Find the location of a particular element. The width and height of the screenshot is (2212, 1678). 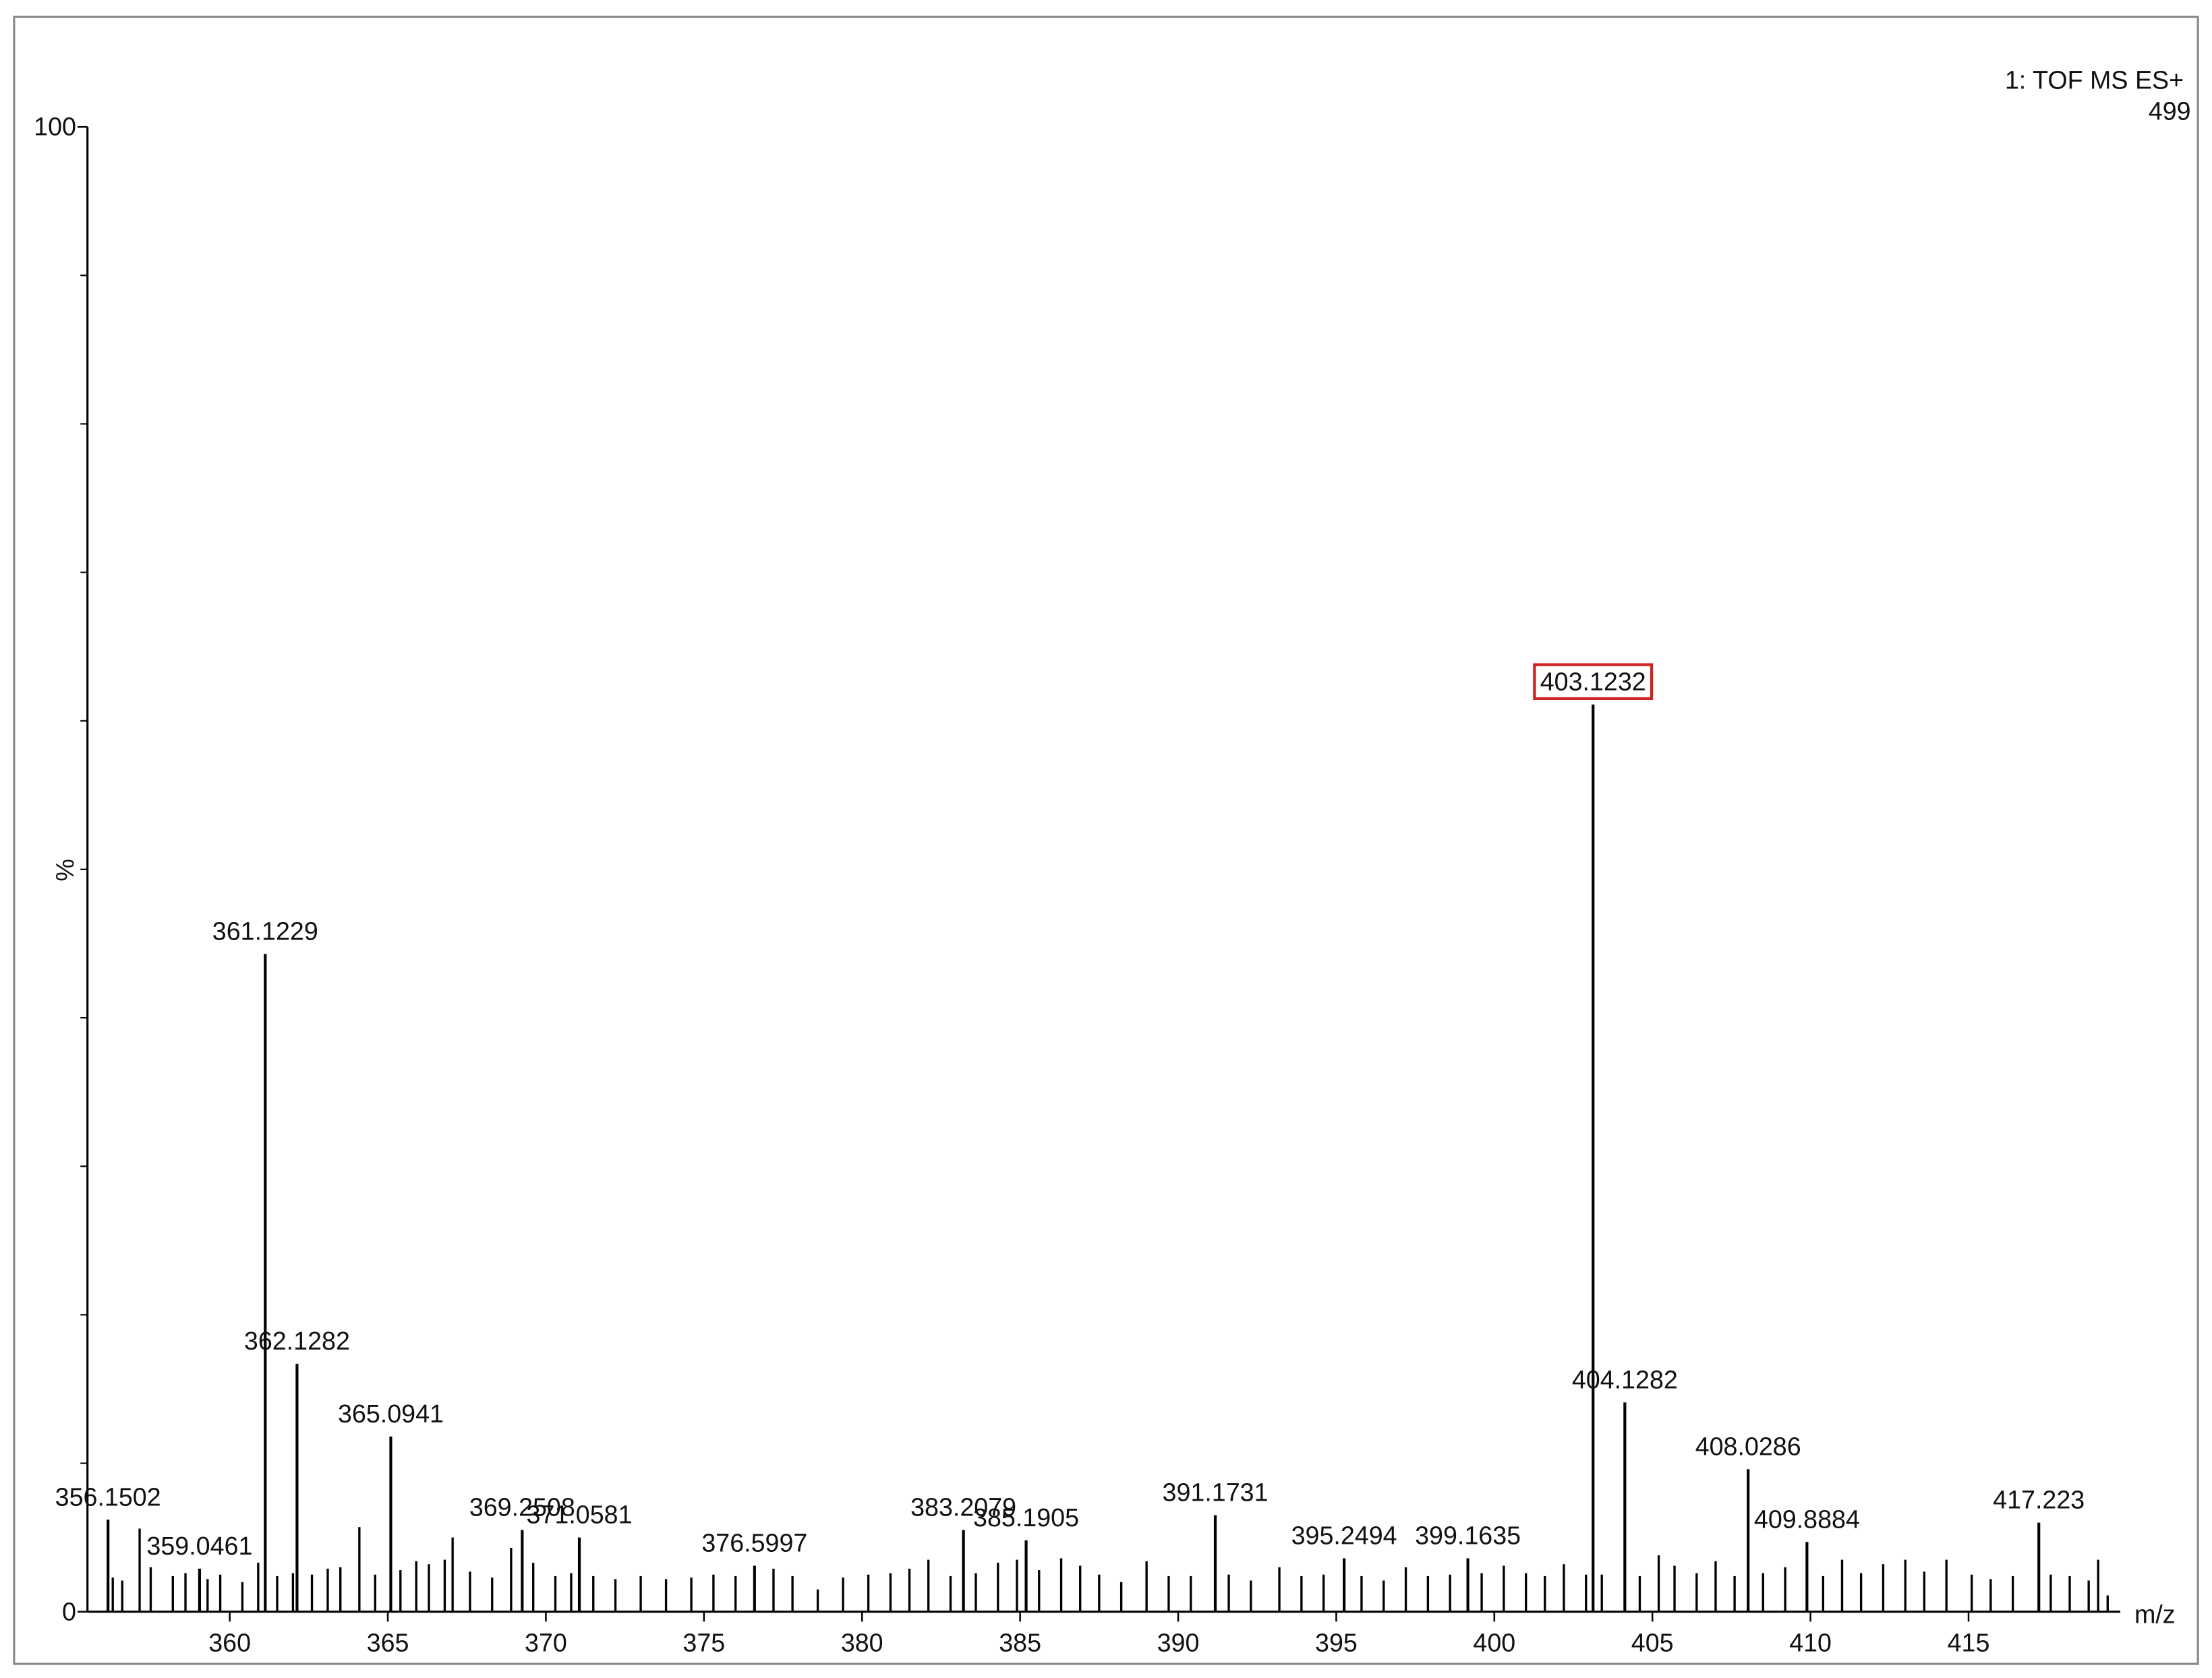

x-tick-label: 370 is located at coordinates (546, 1642).